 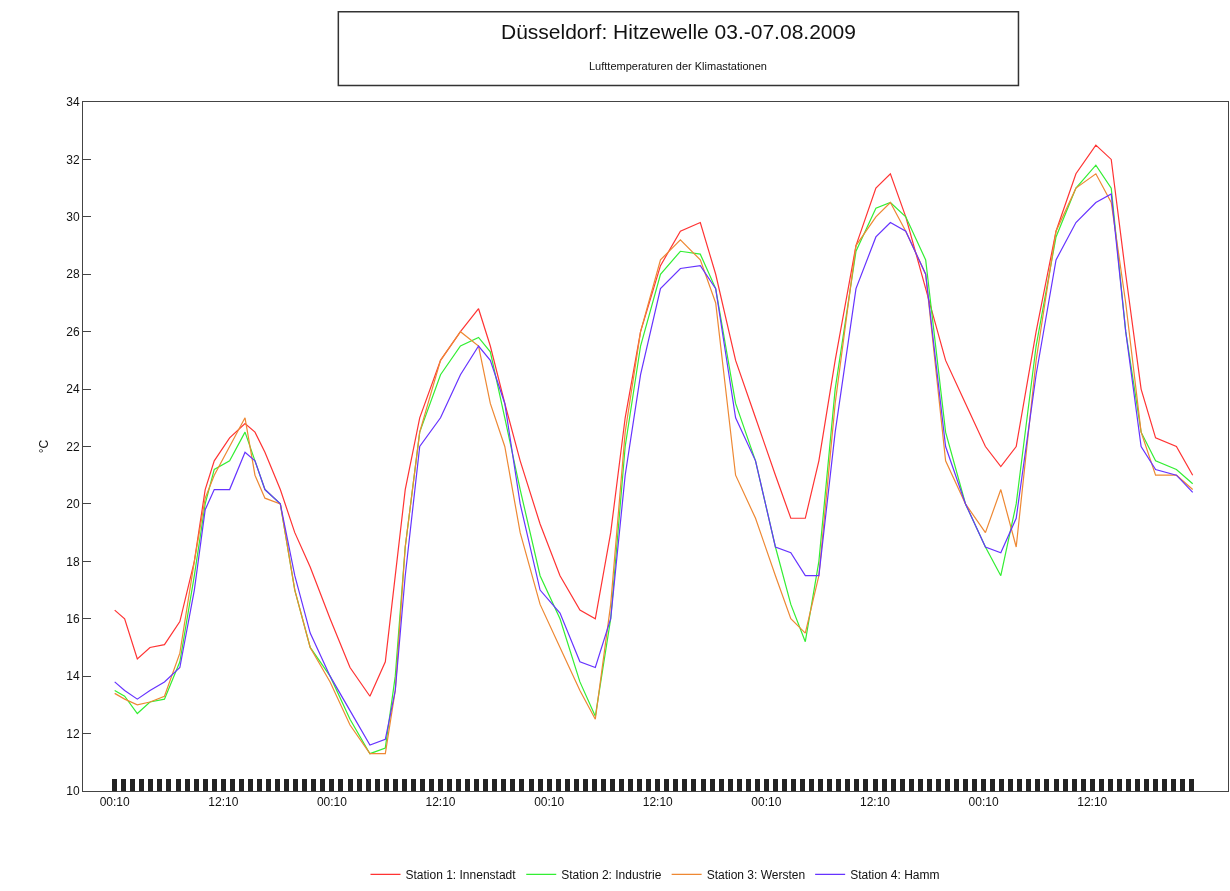 I want to click on y-tick-label: 16, so click(x=73, y=618).